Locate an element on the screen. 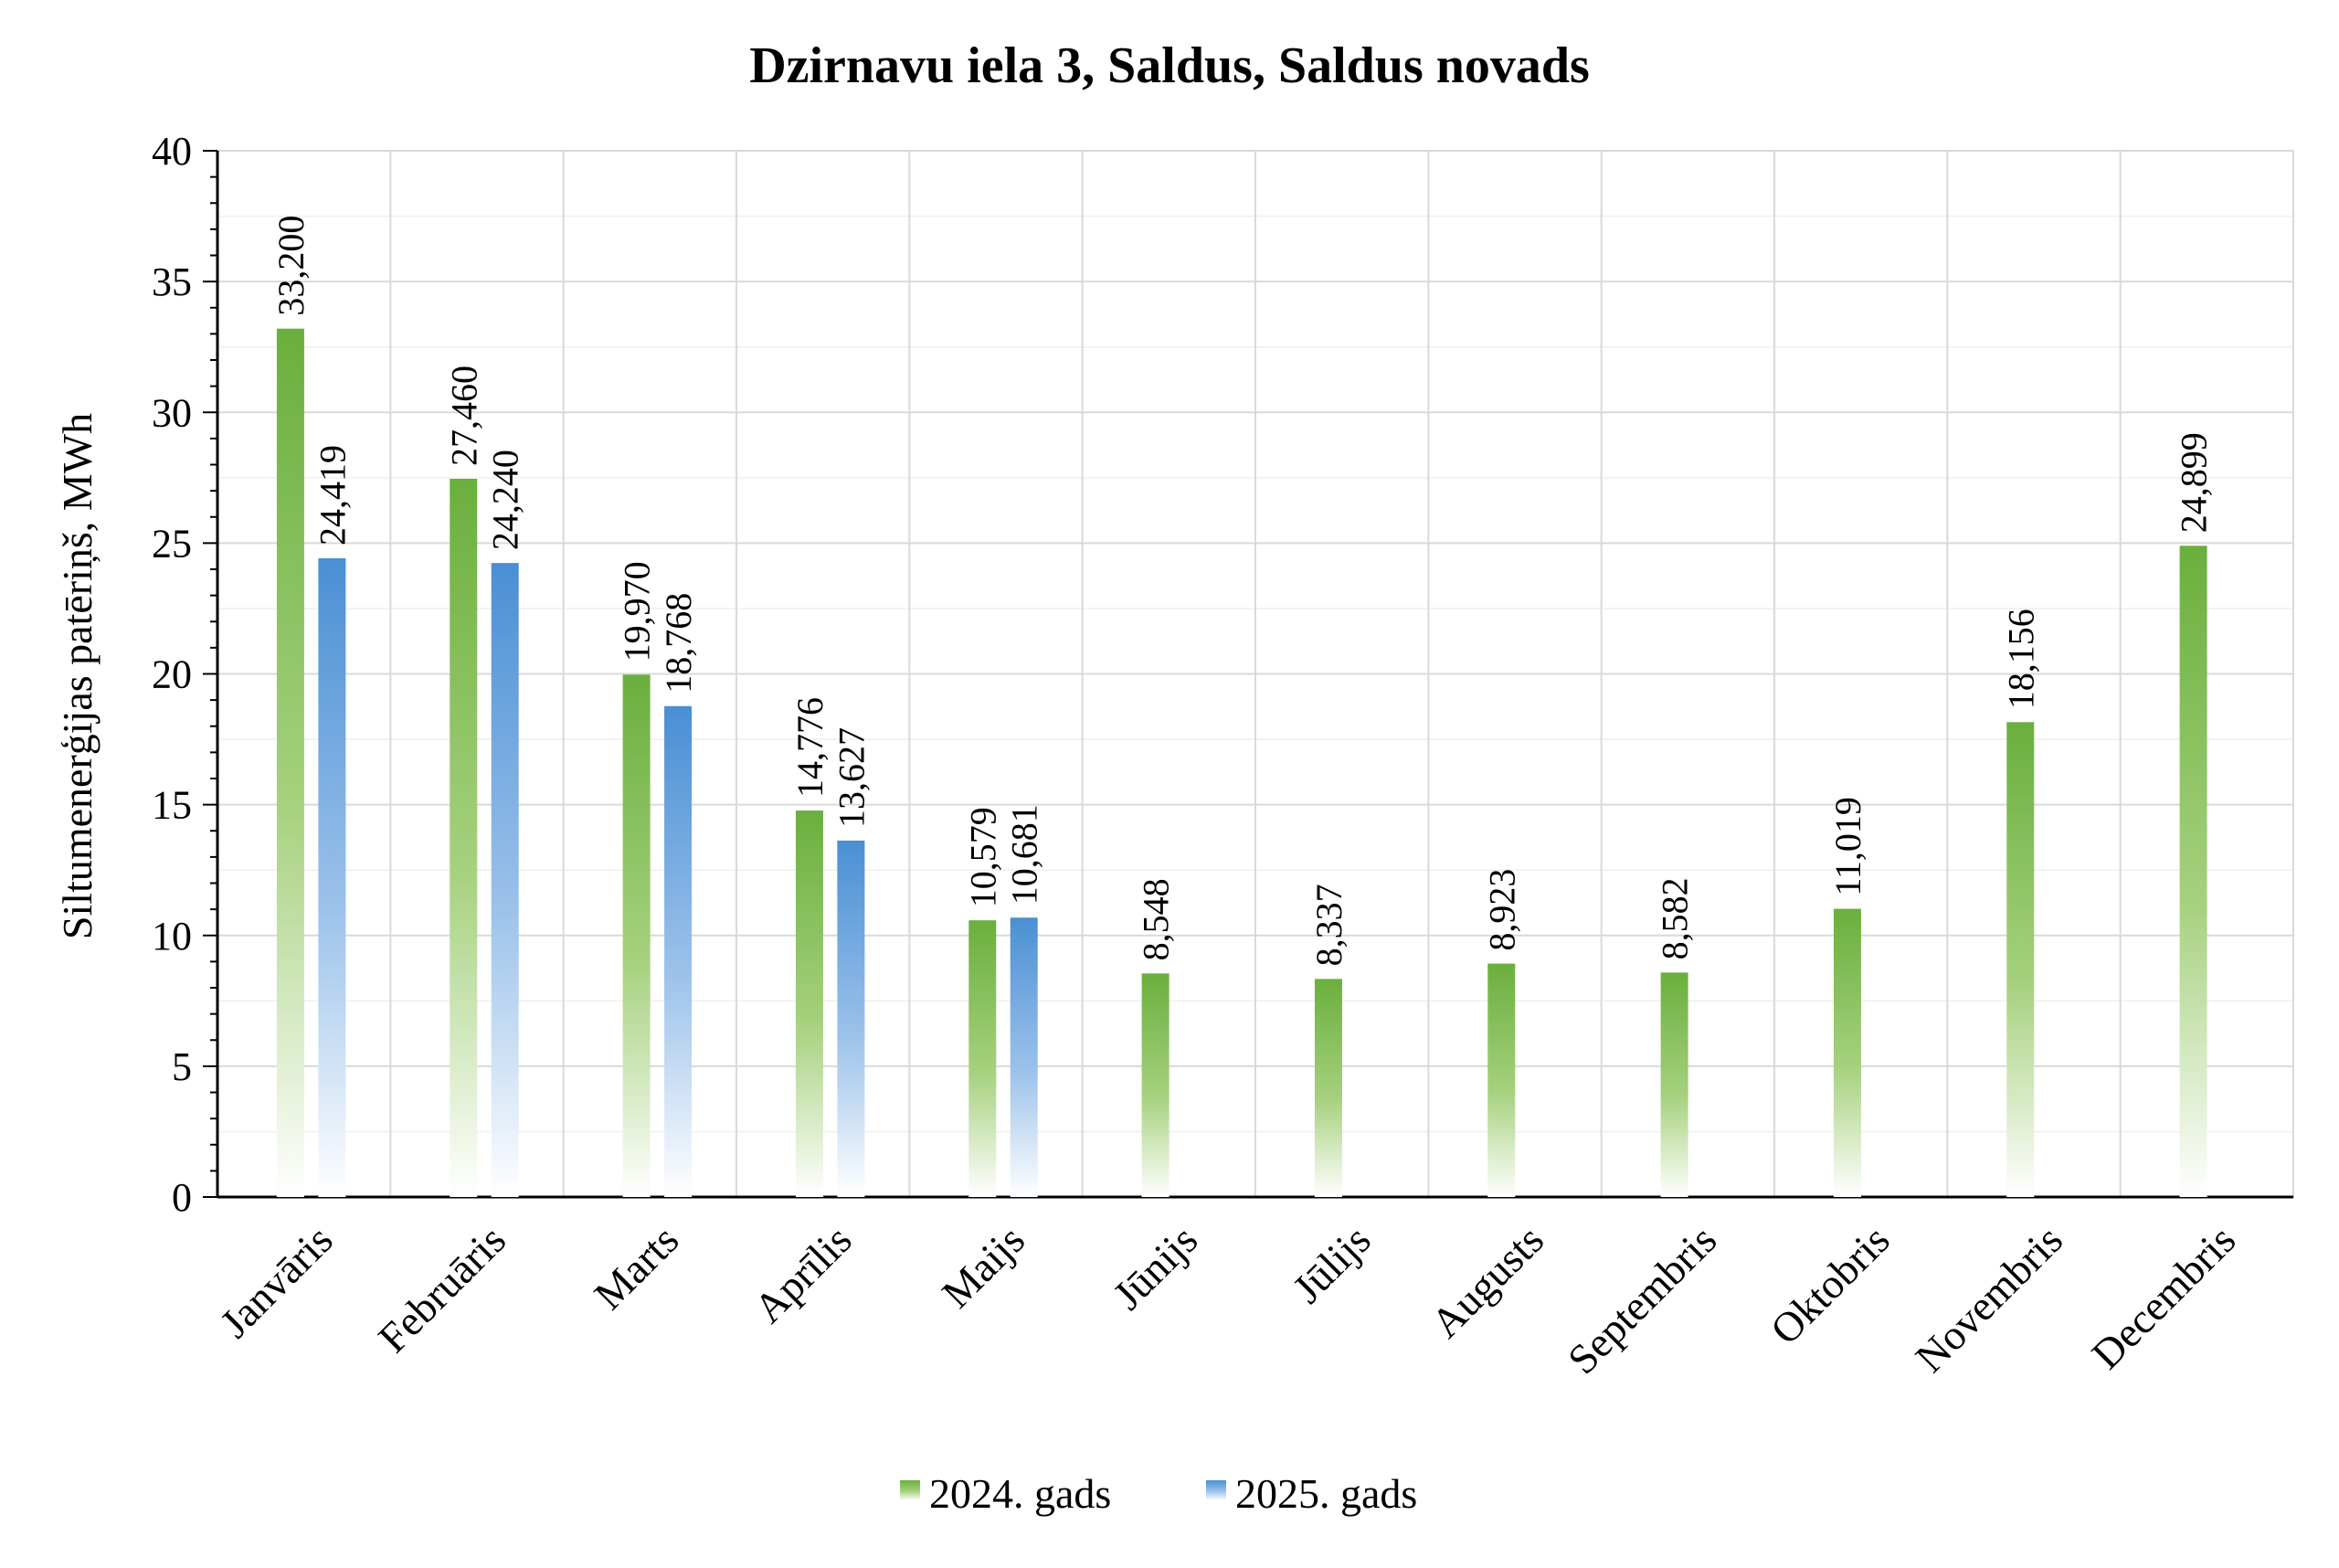 The width and height of the screenshot is (2339, 1568). x-tick-label: Janvāris is located at coordinates (276, 1281).